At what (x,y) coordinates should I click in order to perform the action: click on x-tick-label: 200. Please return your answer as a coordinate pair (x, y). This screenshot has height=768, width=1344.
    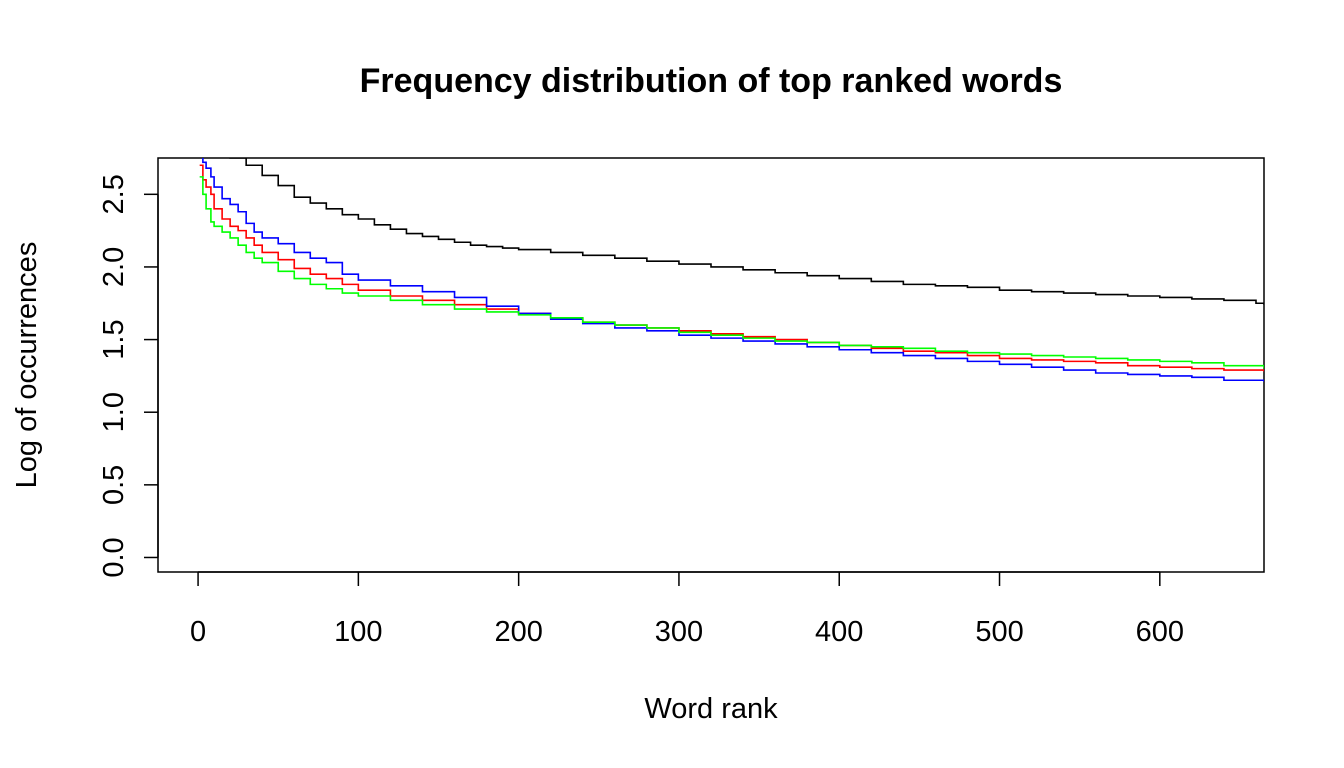
    Looking at the image, I should click on (518, 632).